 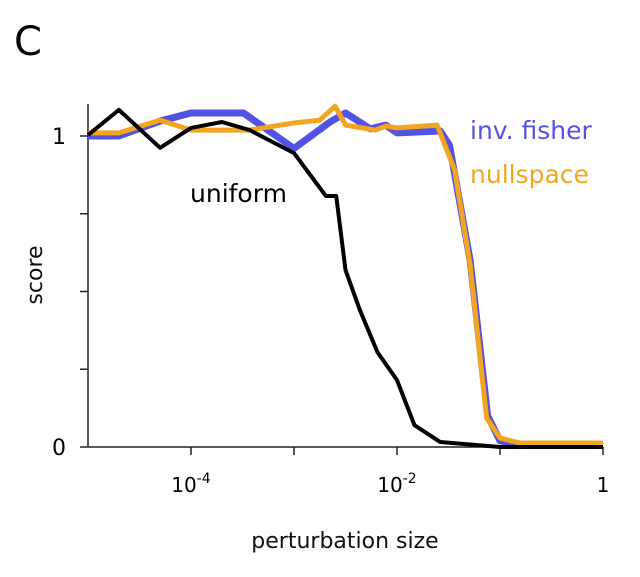 What do you see at coordinates (396, 484) in the screenshot?
I see `x-tick-label: 10⁻²` at bounding box center [396, 484].